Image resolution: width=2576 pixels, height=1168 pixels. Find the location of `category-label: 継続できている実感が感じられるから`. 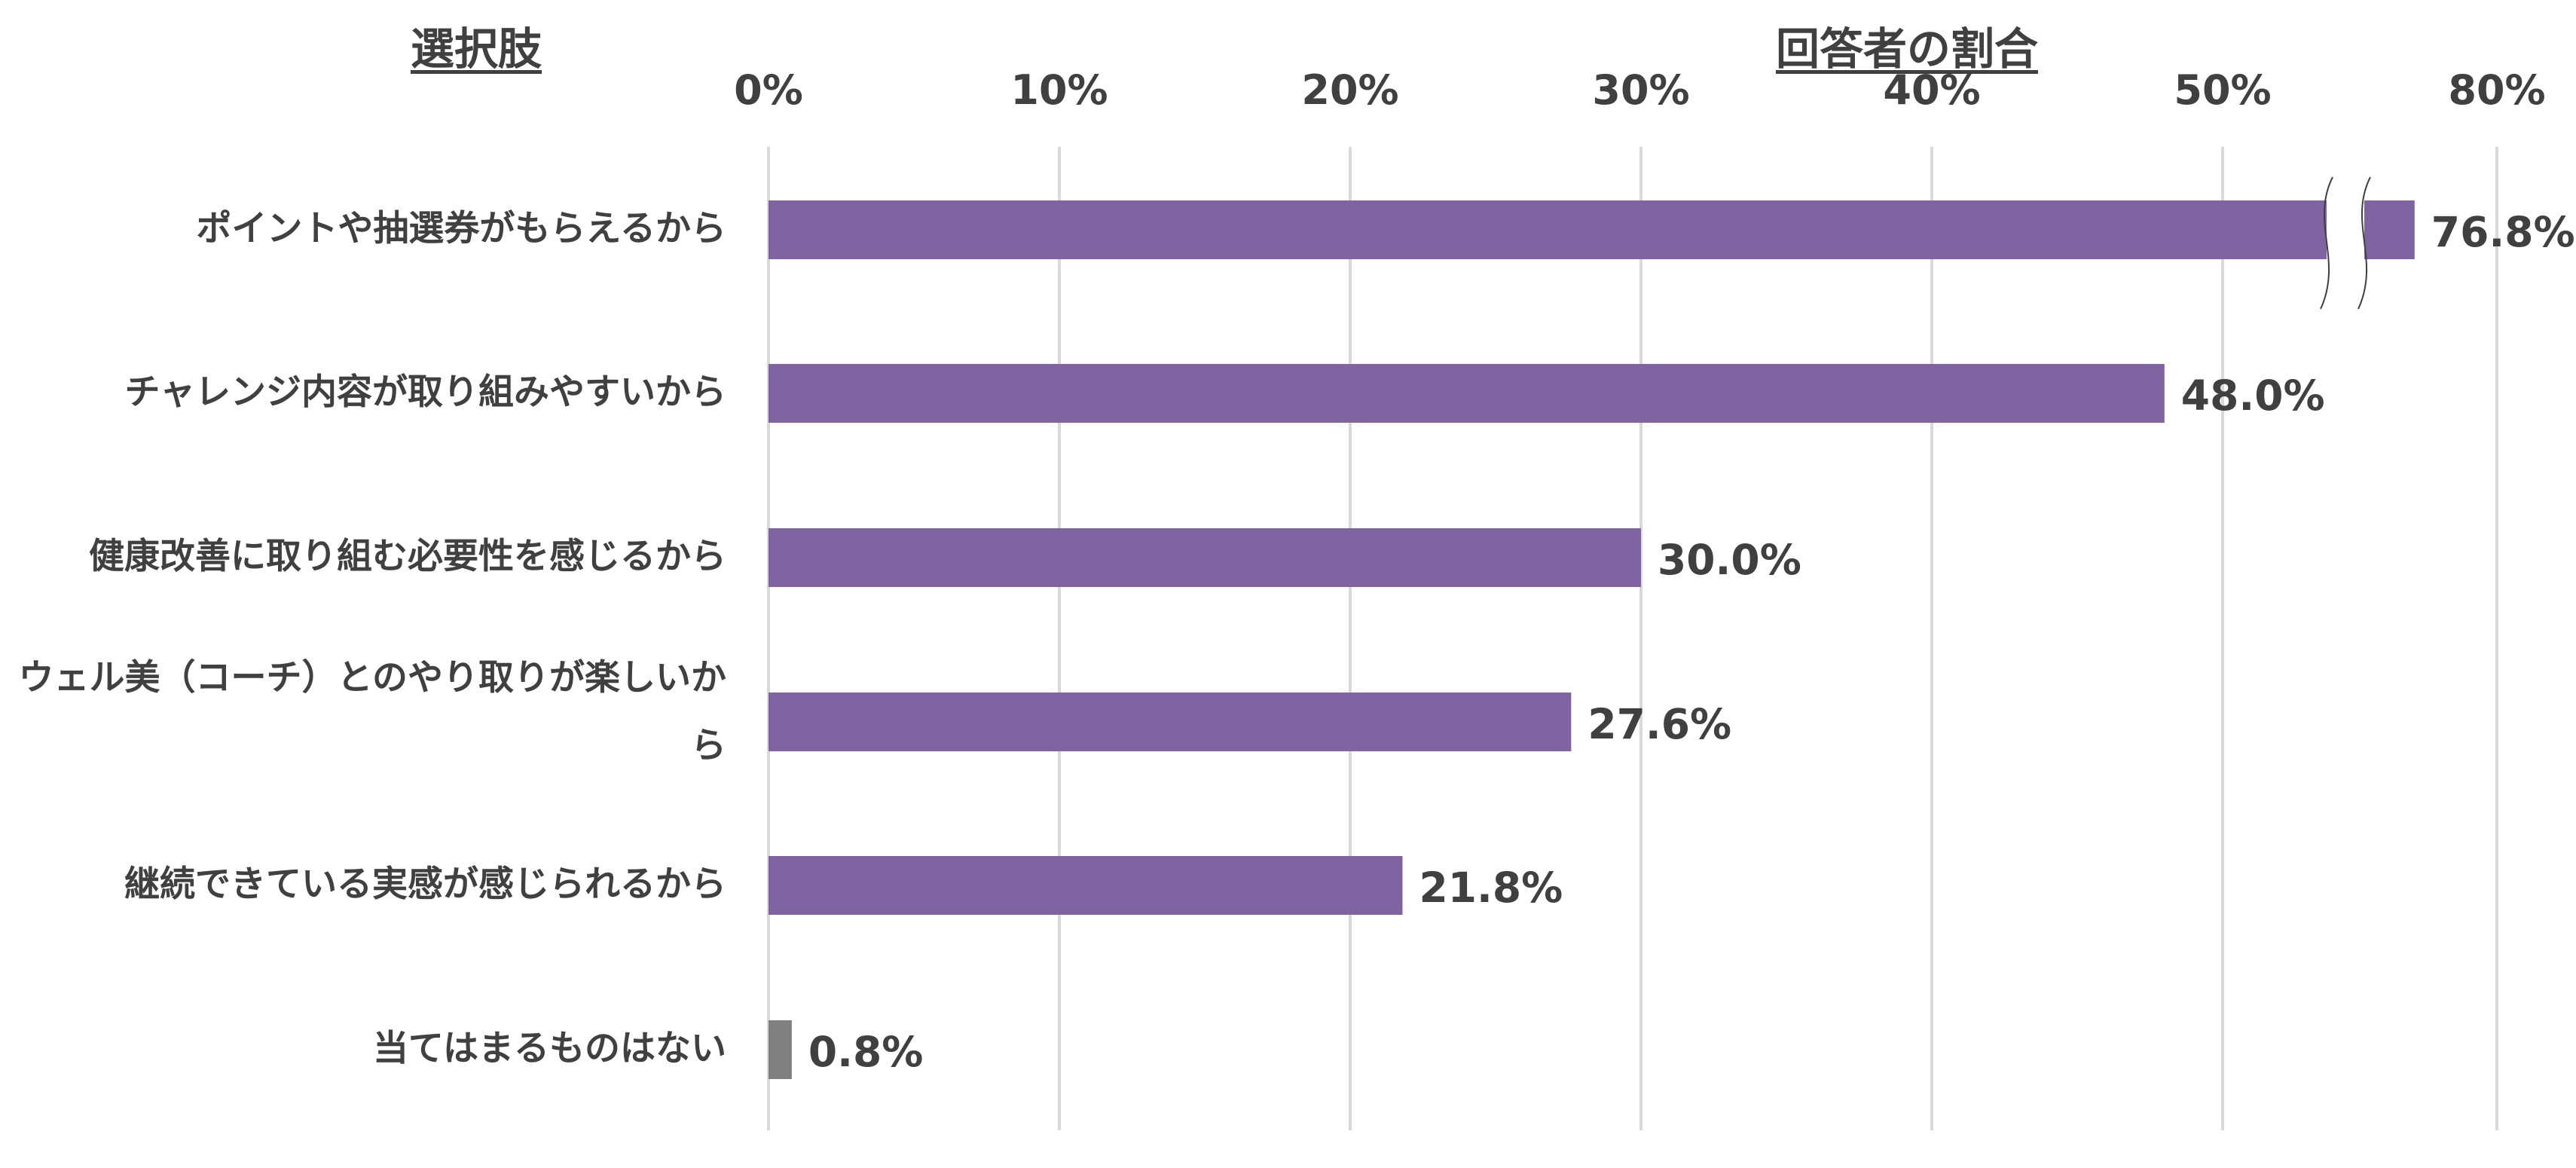

category-label: 継続できている実感が感じられるから is located at coordinates (425, 884).